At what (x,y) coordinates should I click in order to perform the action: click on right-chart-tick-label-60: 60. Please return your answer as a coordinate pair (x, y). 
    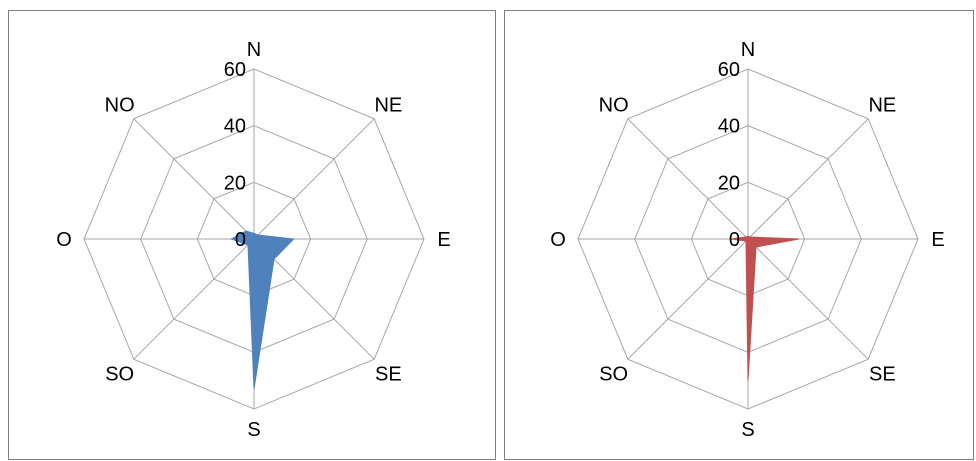
    Looking at the image, I should click on (729, 70).